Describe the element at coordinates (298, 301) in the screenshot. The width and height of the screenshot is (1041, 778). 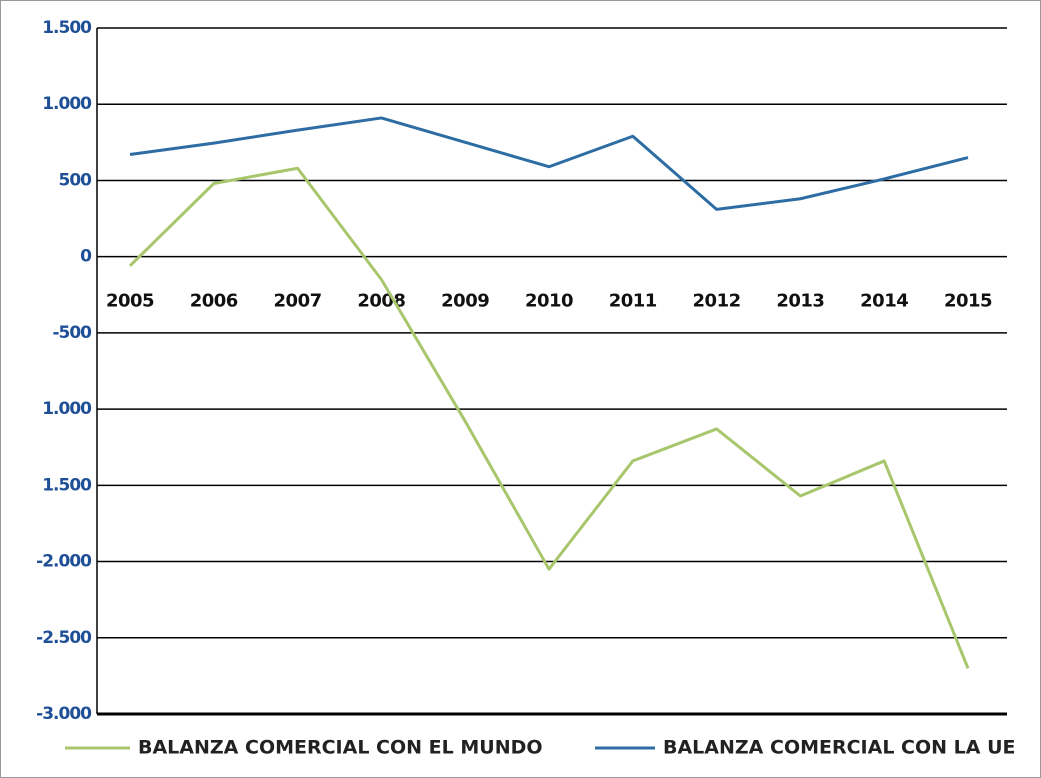
I see `x-tick-label: 2007` at that location.